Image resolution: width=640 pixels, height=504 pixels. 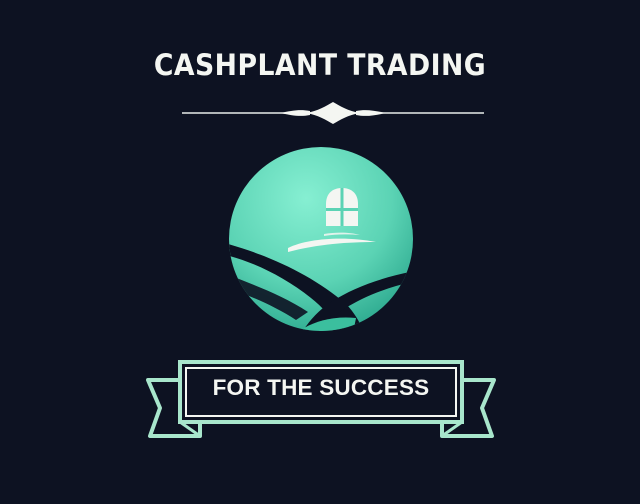 I want to click on emblem-icon, so click(x=321, y=239).